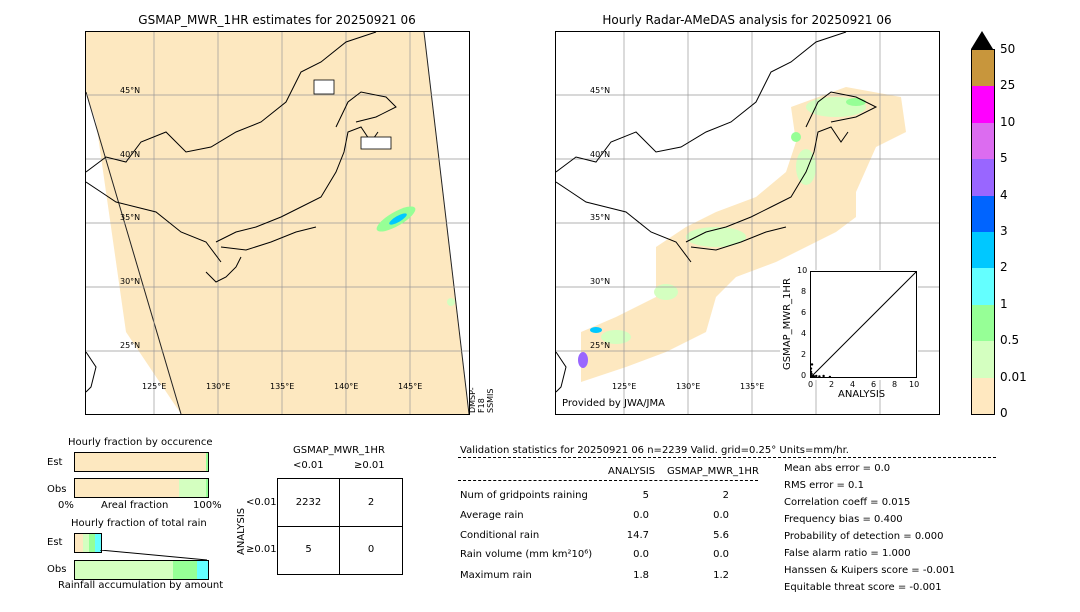  Describe the element at coordinates (583, 360) in the screenshot. I see `analysis-heavy-rain` at that location.